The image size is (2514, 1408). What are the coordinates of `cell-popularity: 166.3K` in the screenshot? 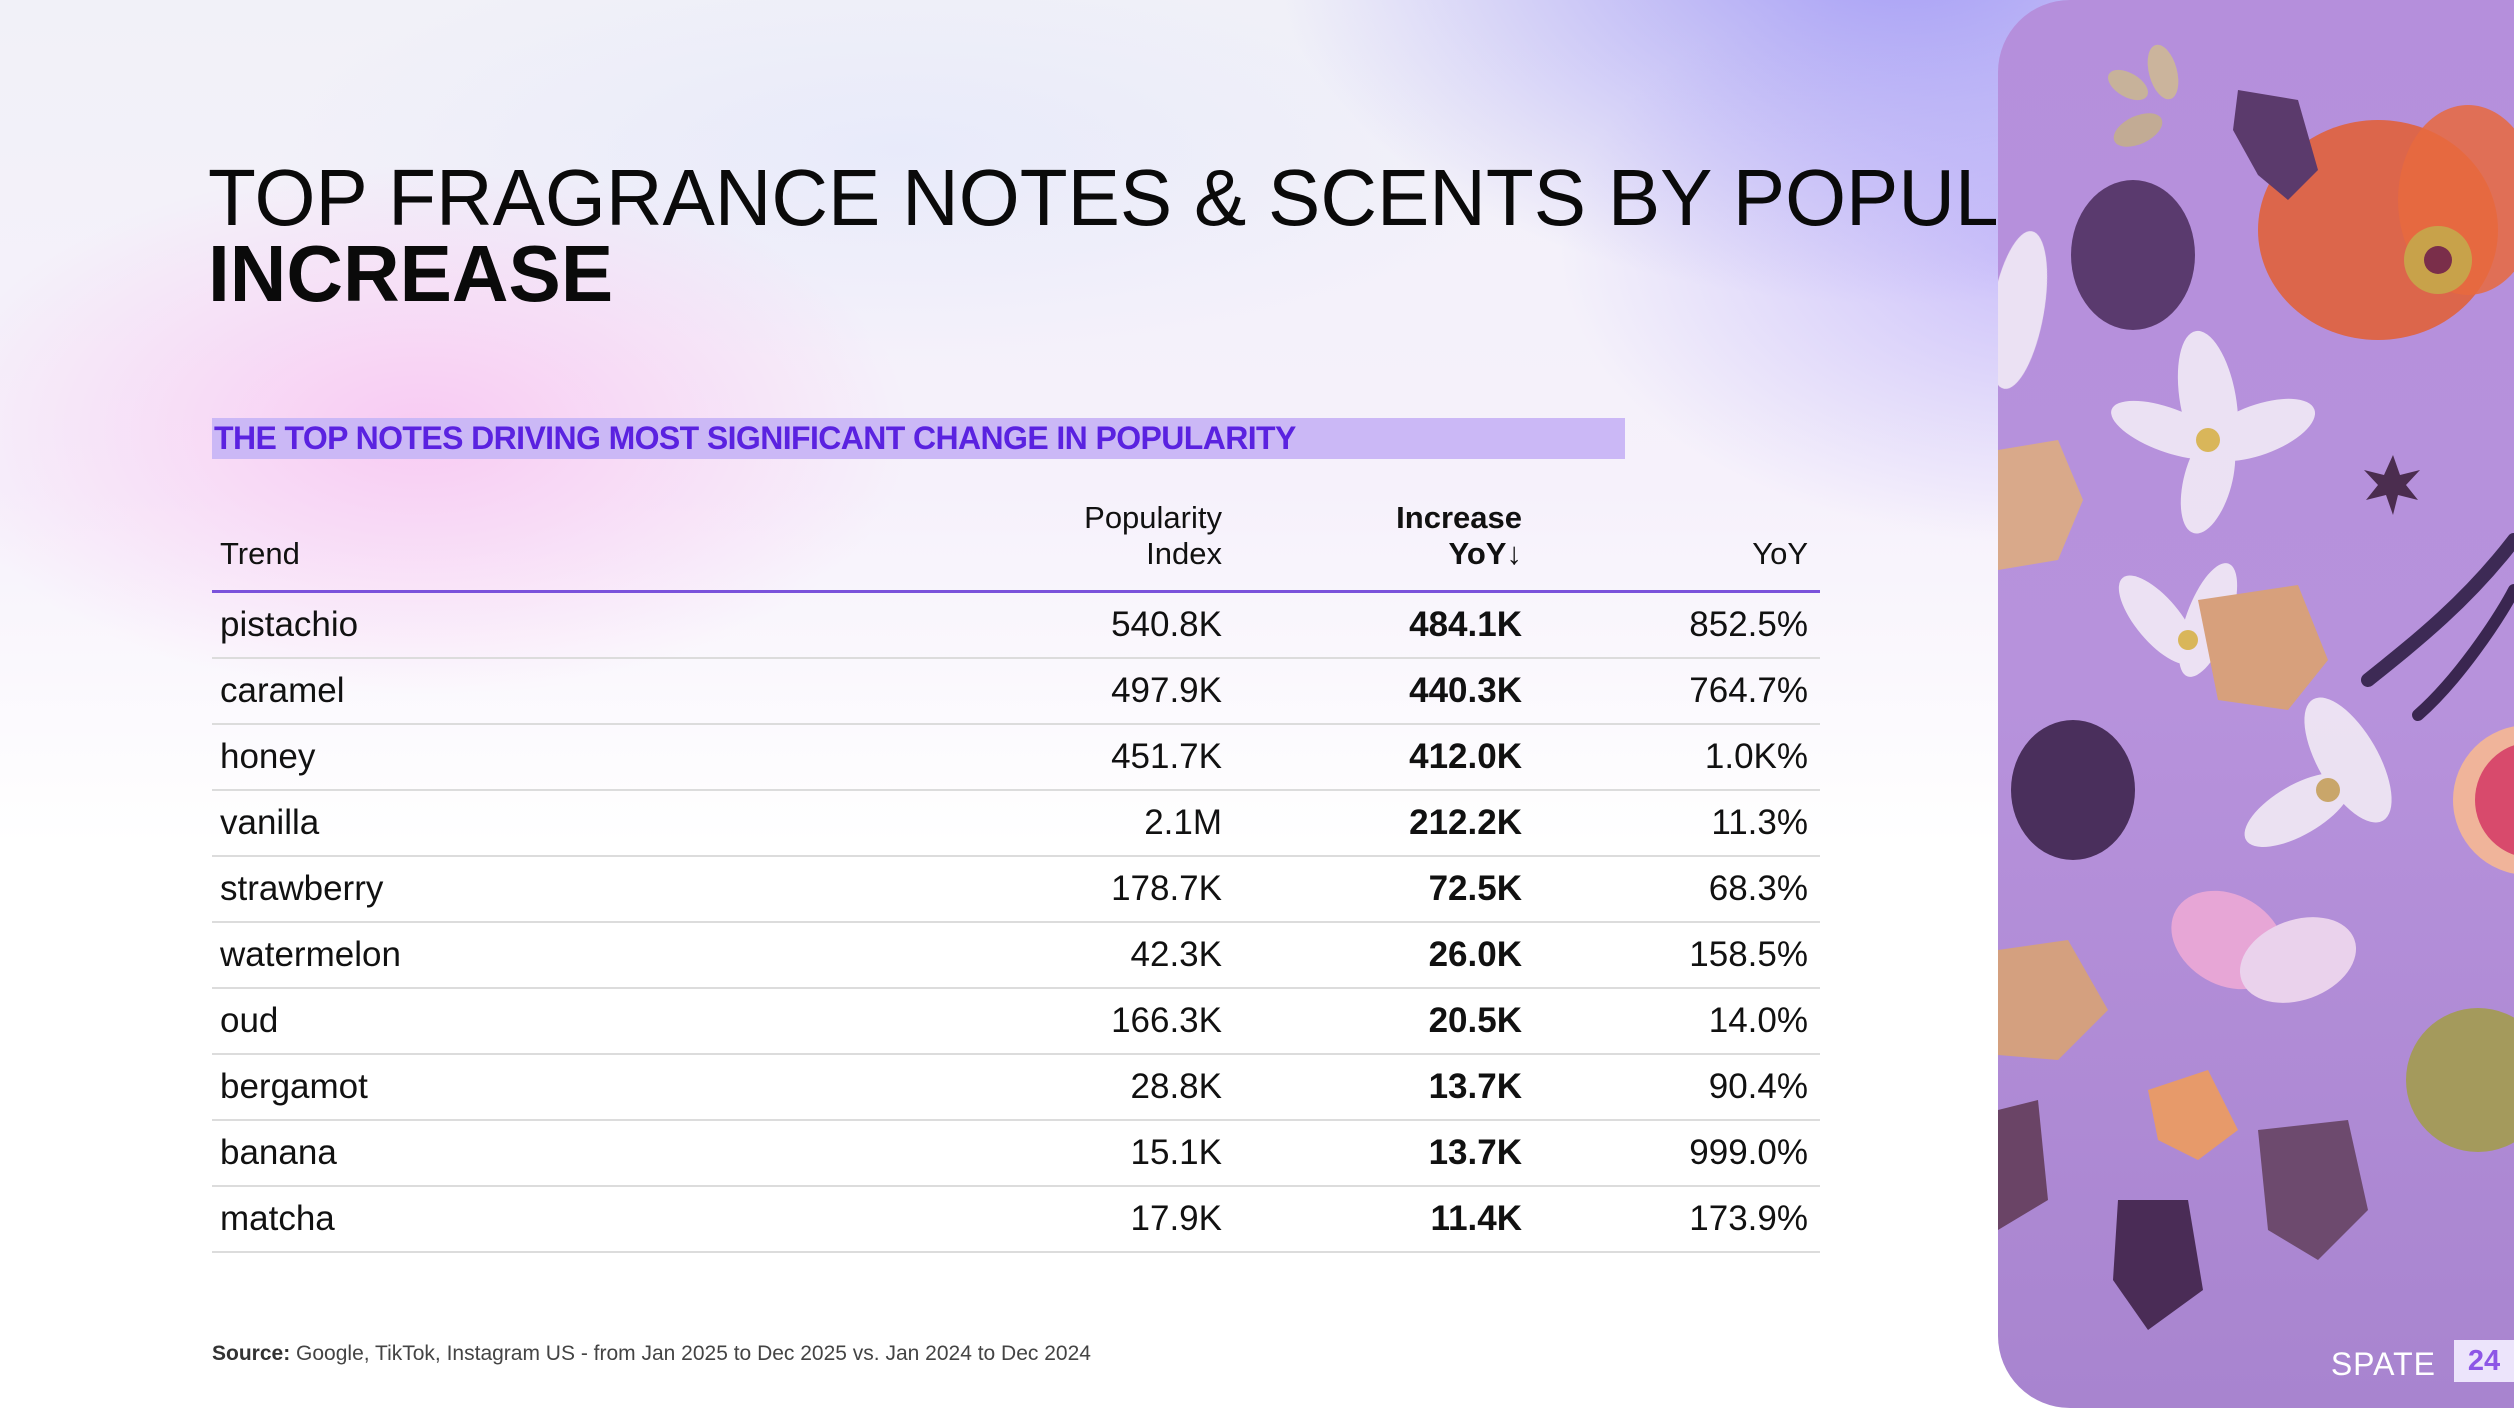 It's located at (1166, 1020).